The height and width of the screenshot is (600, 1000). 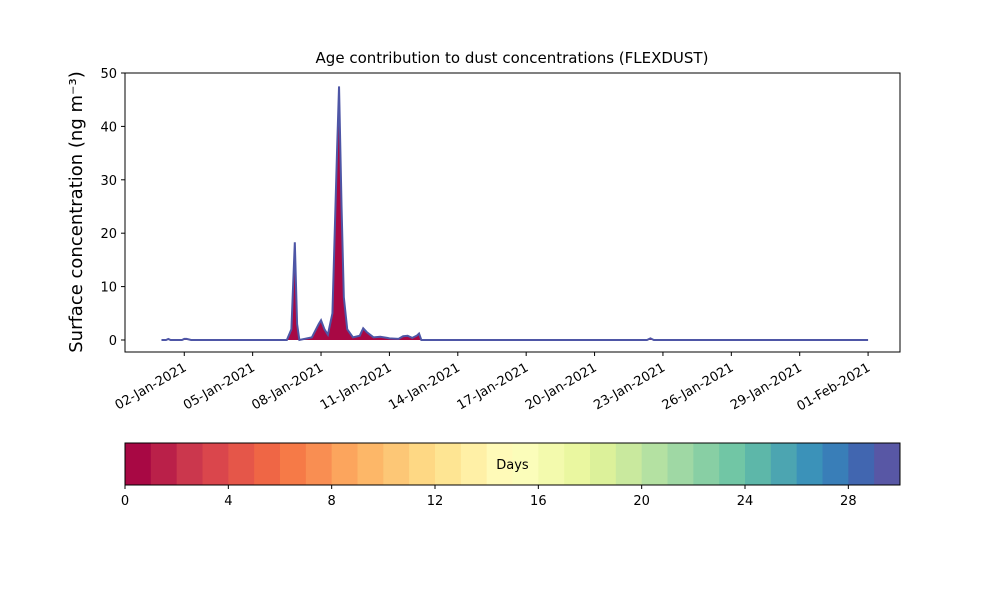 What do you see at coordinates (538, 501) in the screenshot?
I see `colorbar-tick-label: 16` at bounding box center [538, 501].